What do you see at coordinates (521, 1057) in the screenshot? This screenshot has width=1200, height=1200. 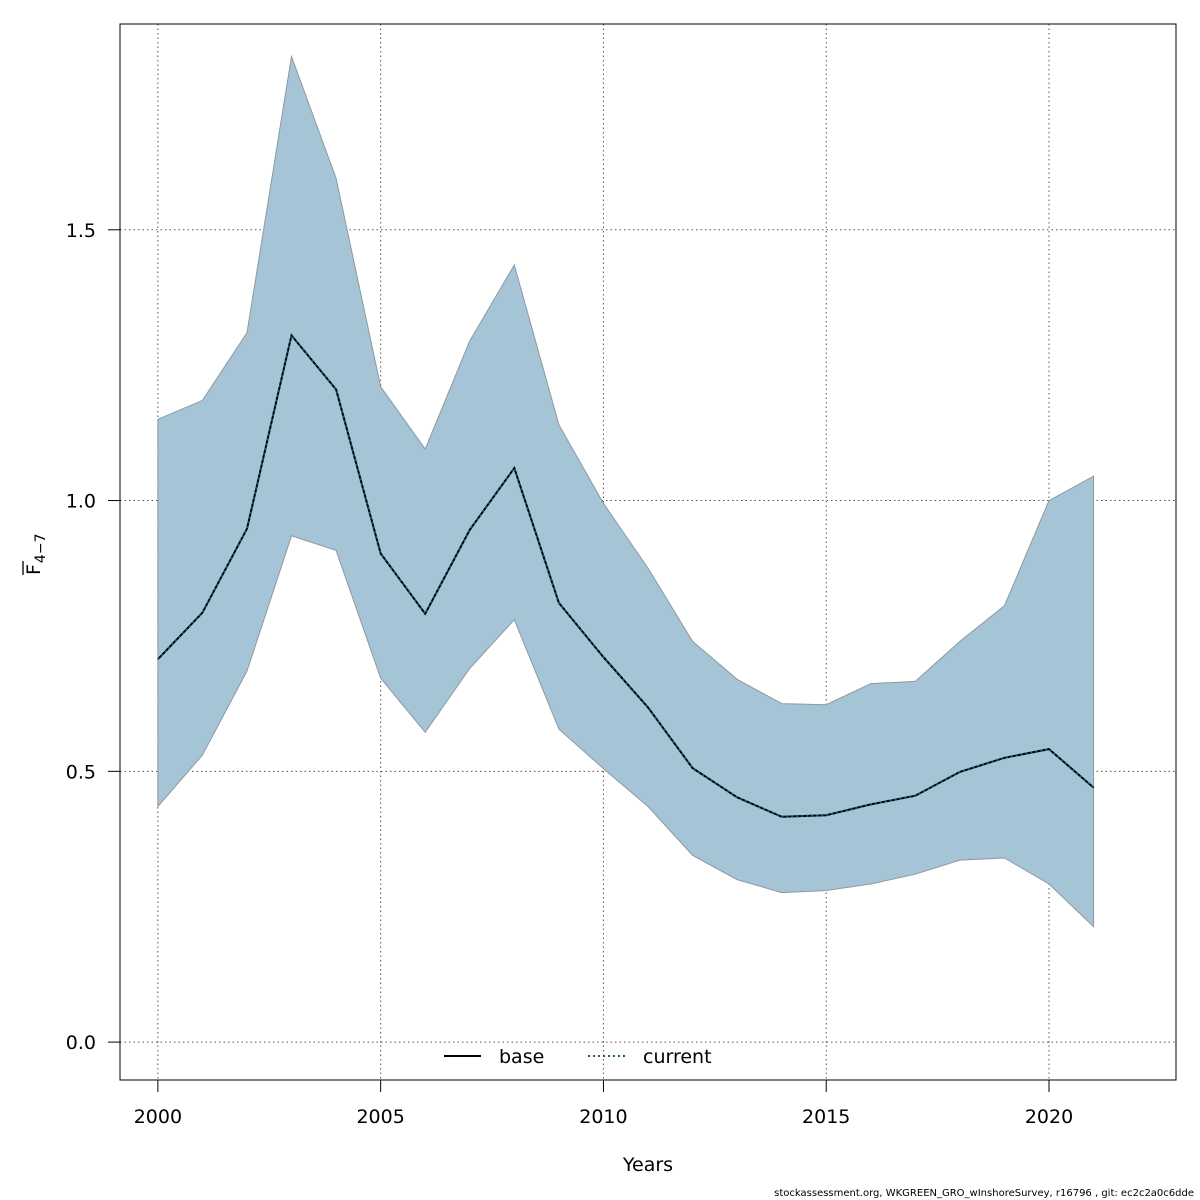 I see `legend-label-base: base` at bounding box center [521, 1057].